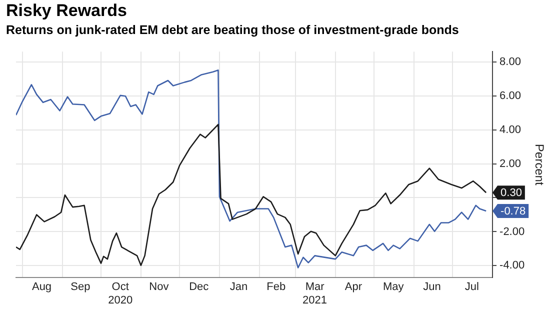  I want to click on x-tick-label: Jun, so click(432, 287).